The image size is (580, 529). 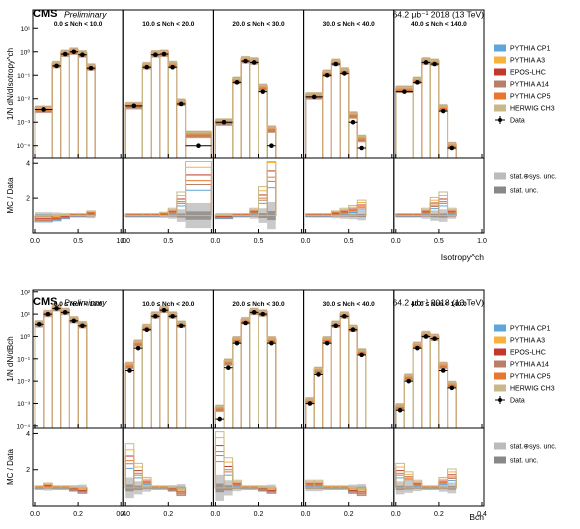 What do you see at coordinates (198, 134) in the screenshot?
I see `mc-band-pythia-cp5` at bounding box center [198, 134].